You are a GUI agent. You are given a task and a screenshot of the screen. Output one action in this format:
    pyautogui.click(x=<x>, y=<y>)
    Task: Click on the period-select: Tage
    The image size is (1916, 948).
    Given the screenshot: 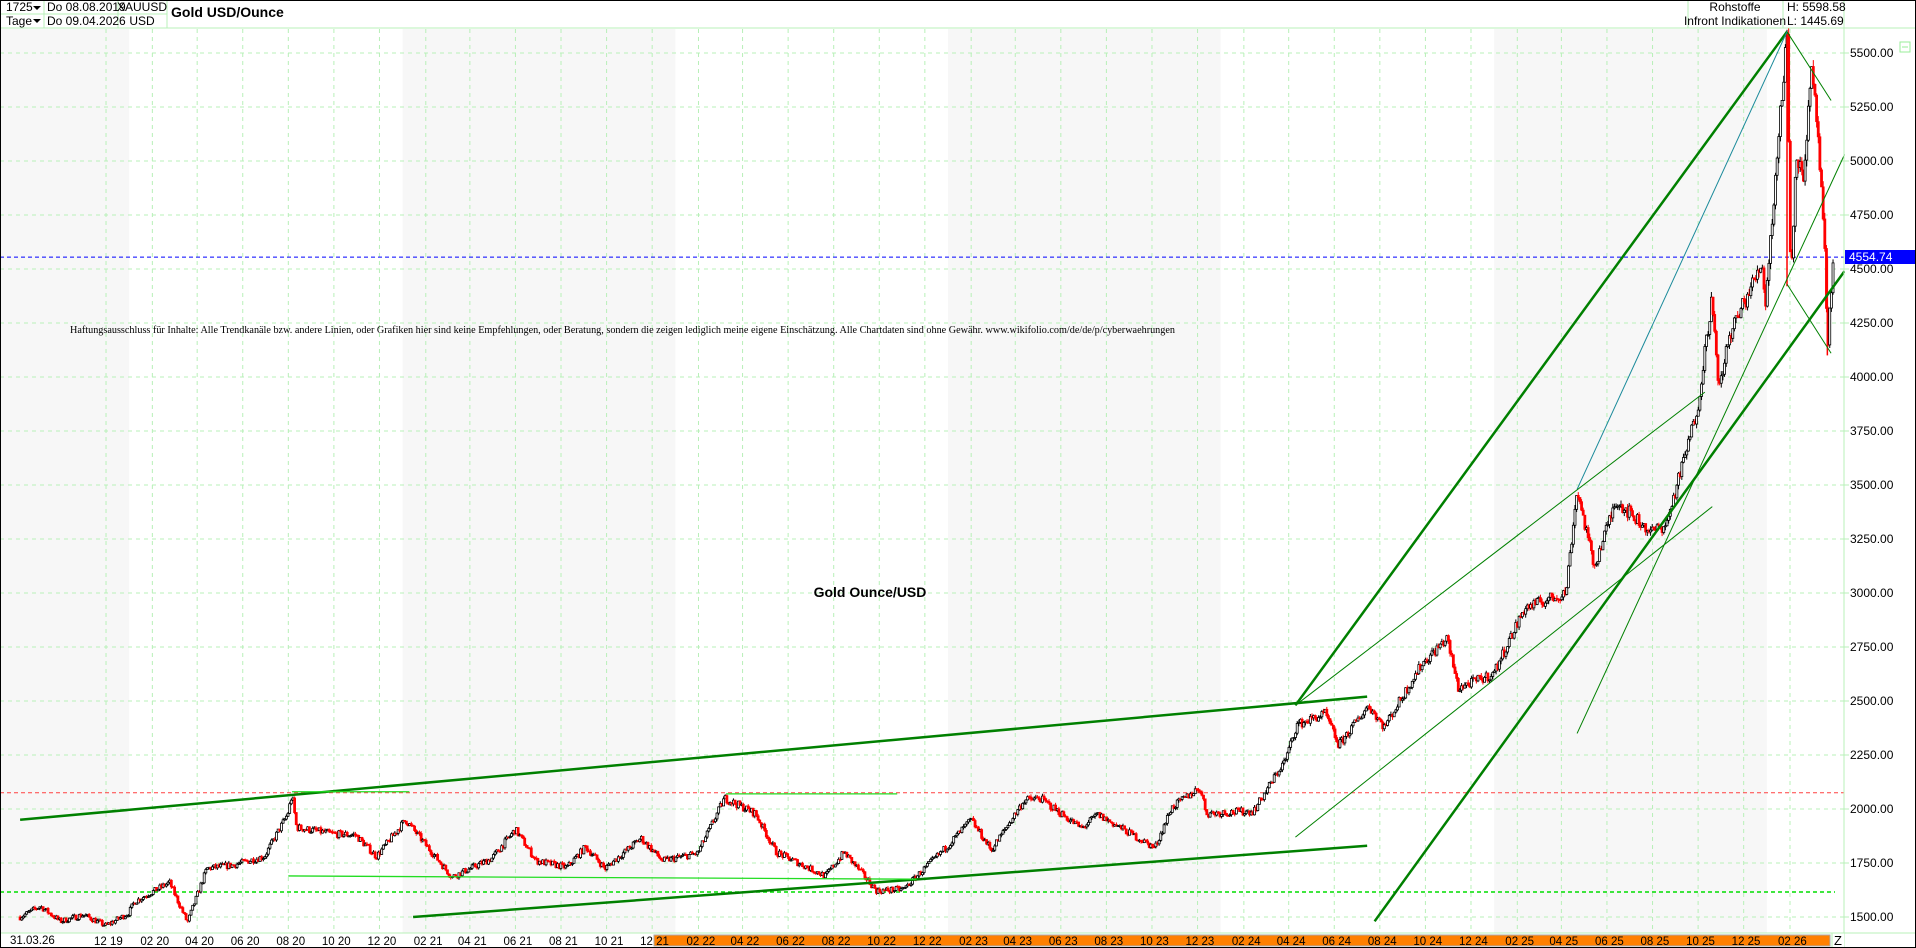 What is the action you would take?
    pyautogui.click(x=23, y=21)
    